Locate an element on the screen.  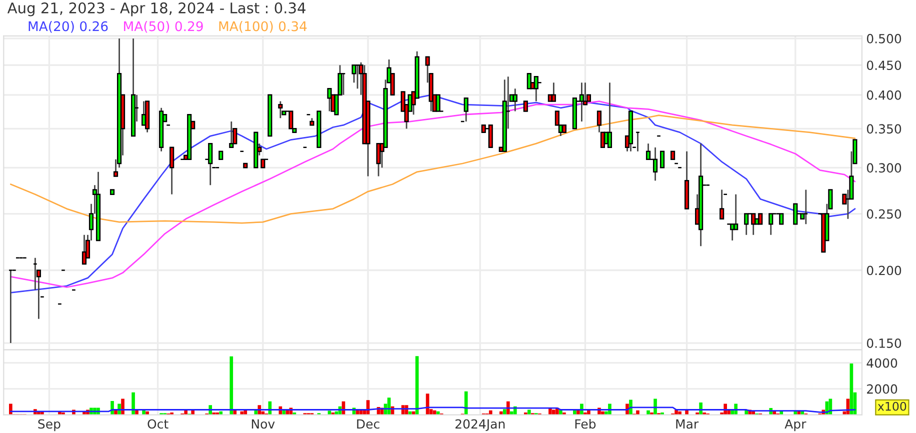
x-tick-label: 2024Jan is located at coordinates (480, 425).